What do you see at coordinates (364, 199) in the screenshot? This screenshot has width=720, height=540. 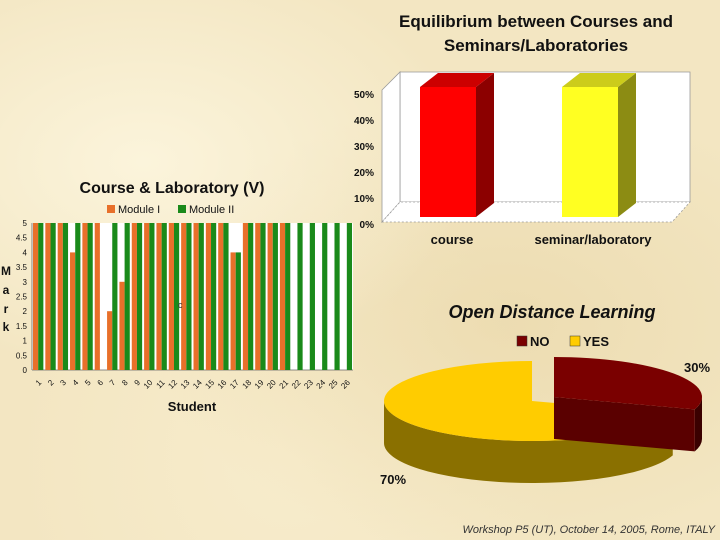 I see `equilibrium-y-tick-label: 10%` at bounding box center [364, 199].